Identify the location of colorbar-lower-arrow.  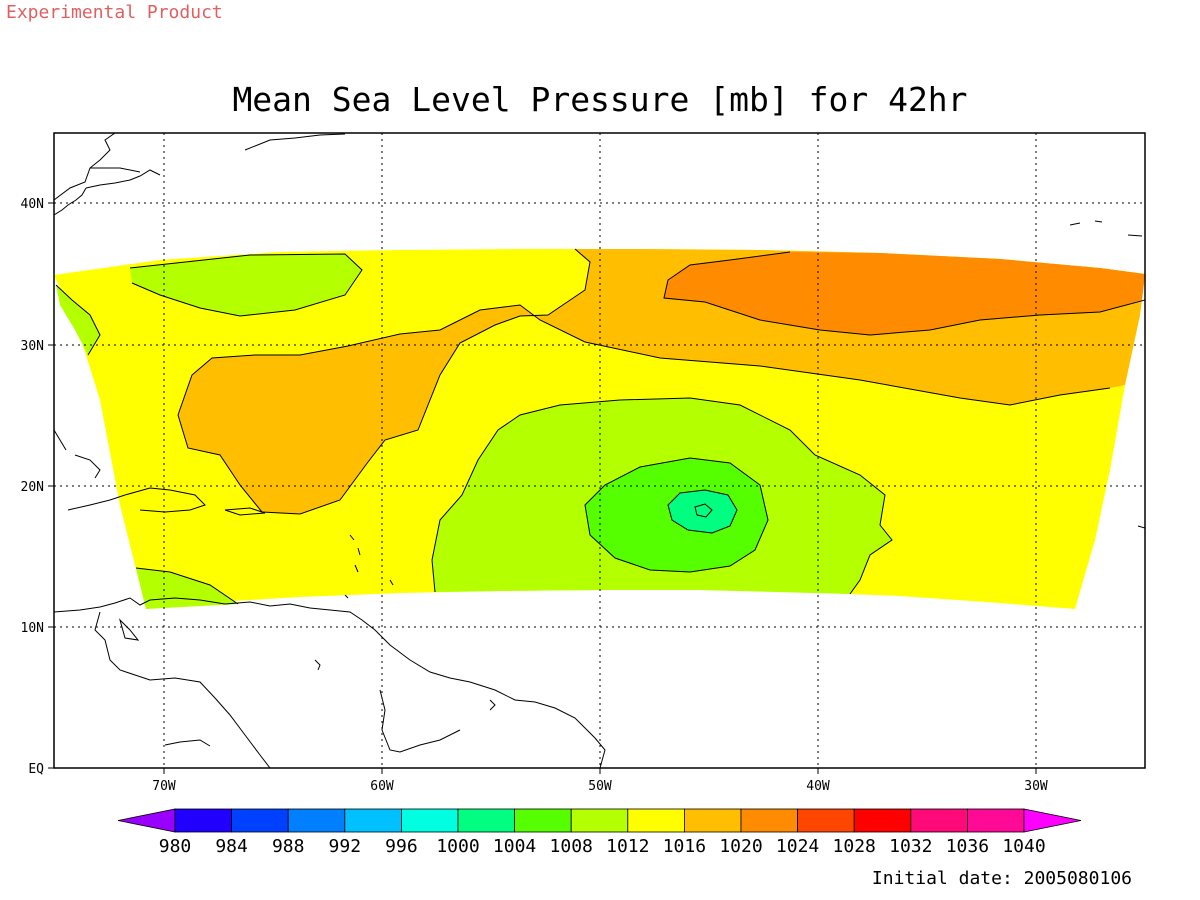
(146, 820).